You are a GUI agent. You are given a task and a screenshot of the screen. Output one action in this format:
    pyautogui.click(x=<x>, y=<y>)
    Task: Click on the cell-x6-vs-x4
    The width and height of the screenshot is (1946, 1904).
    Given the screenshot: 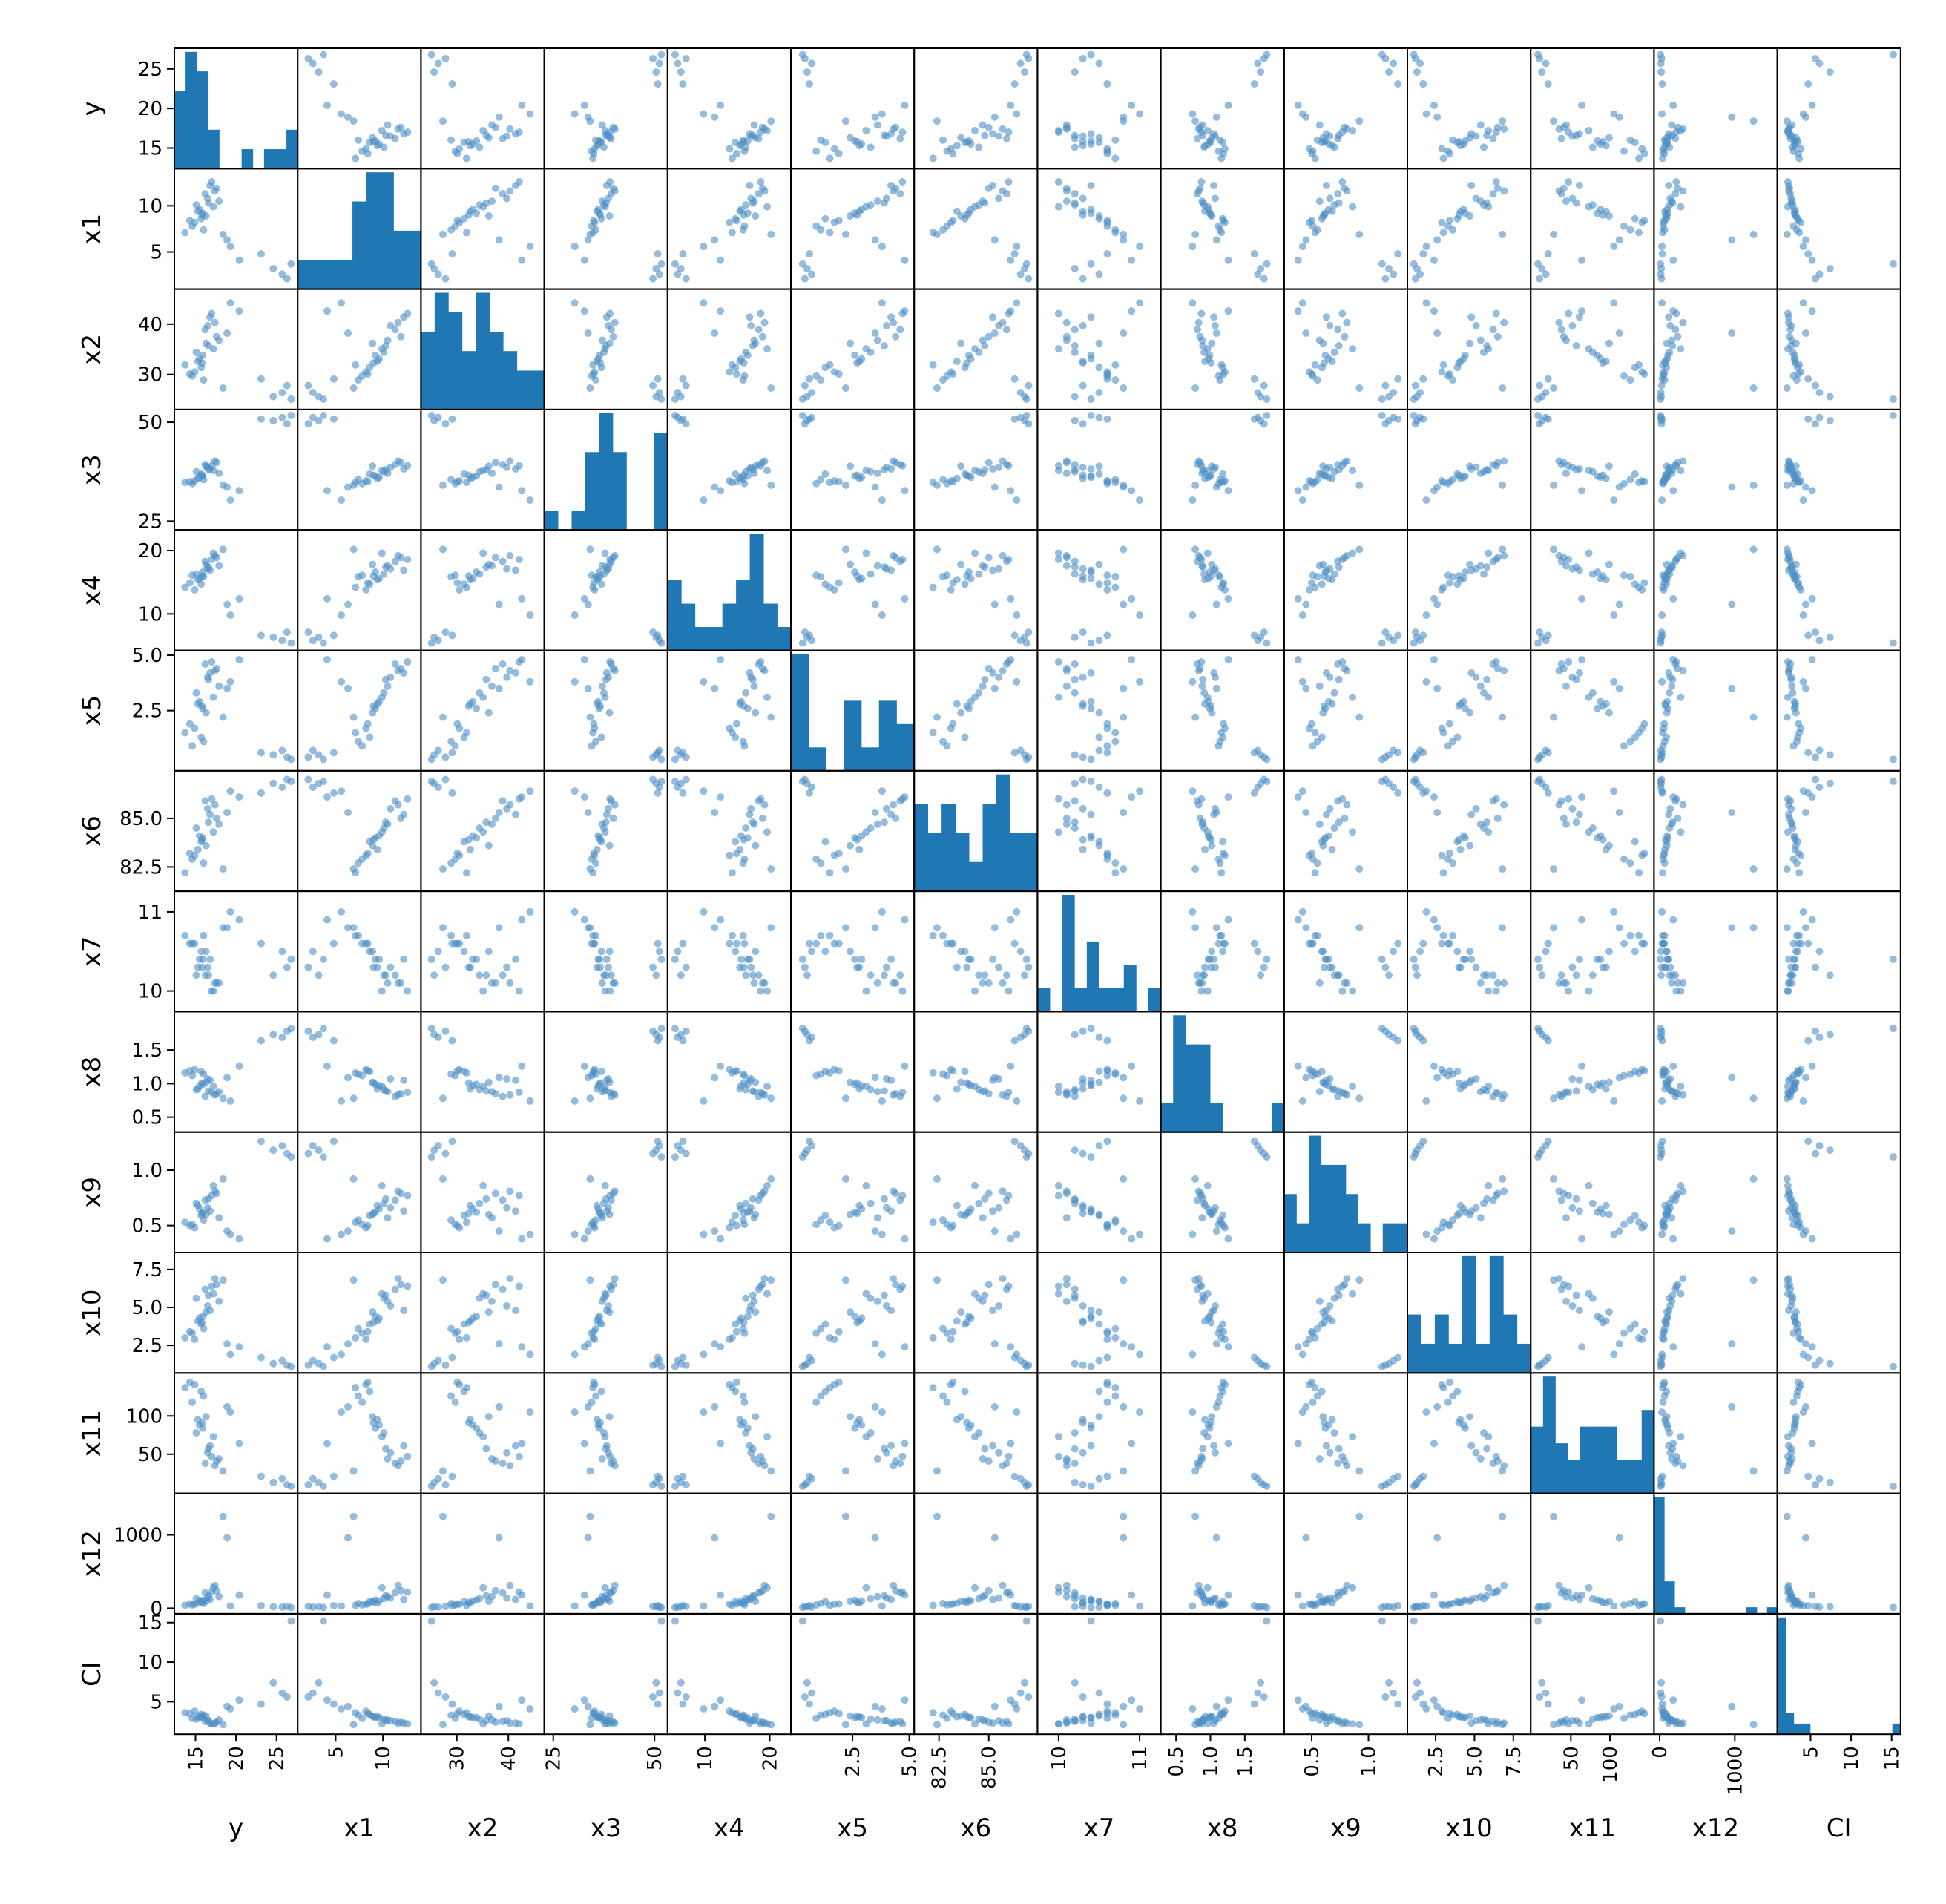 What is the action you would take?
    pyautogui.click(x=723, y=826)
    